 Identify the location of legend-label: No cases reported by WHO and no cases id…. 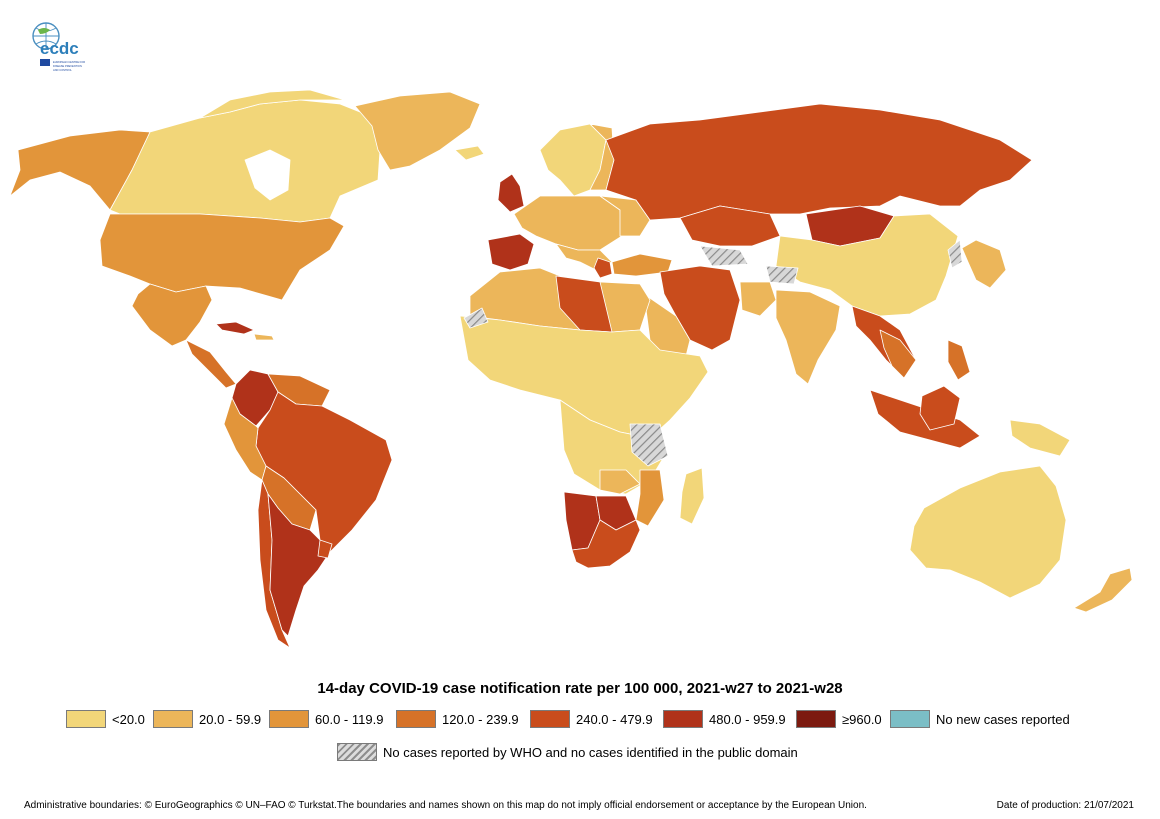
(590, 752).